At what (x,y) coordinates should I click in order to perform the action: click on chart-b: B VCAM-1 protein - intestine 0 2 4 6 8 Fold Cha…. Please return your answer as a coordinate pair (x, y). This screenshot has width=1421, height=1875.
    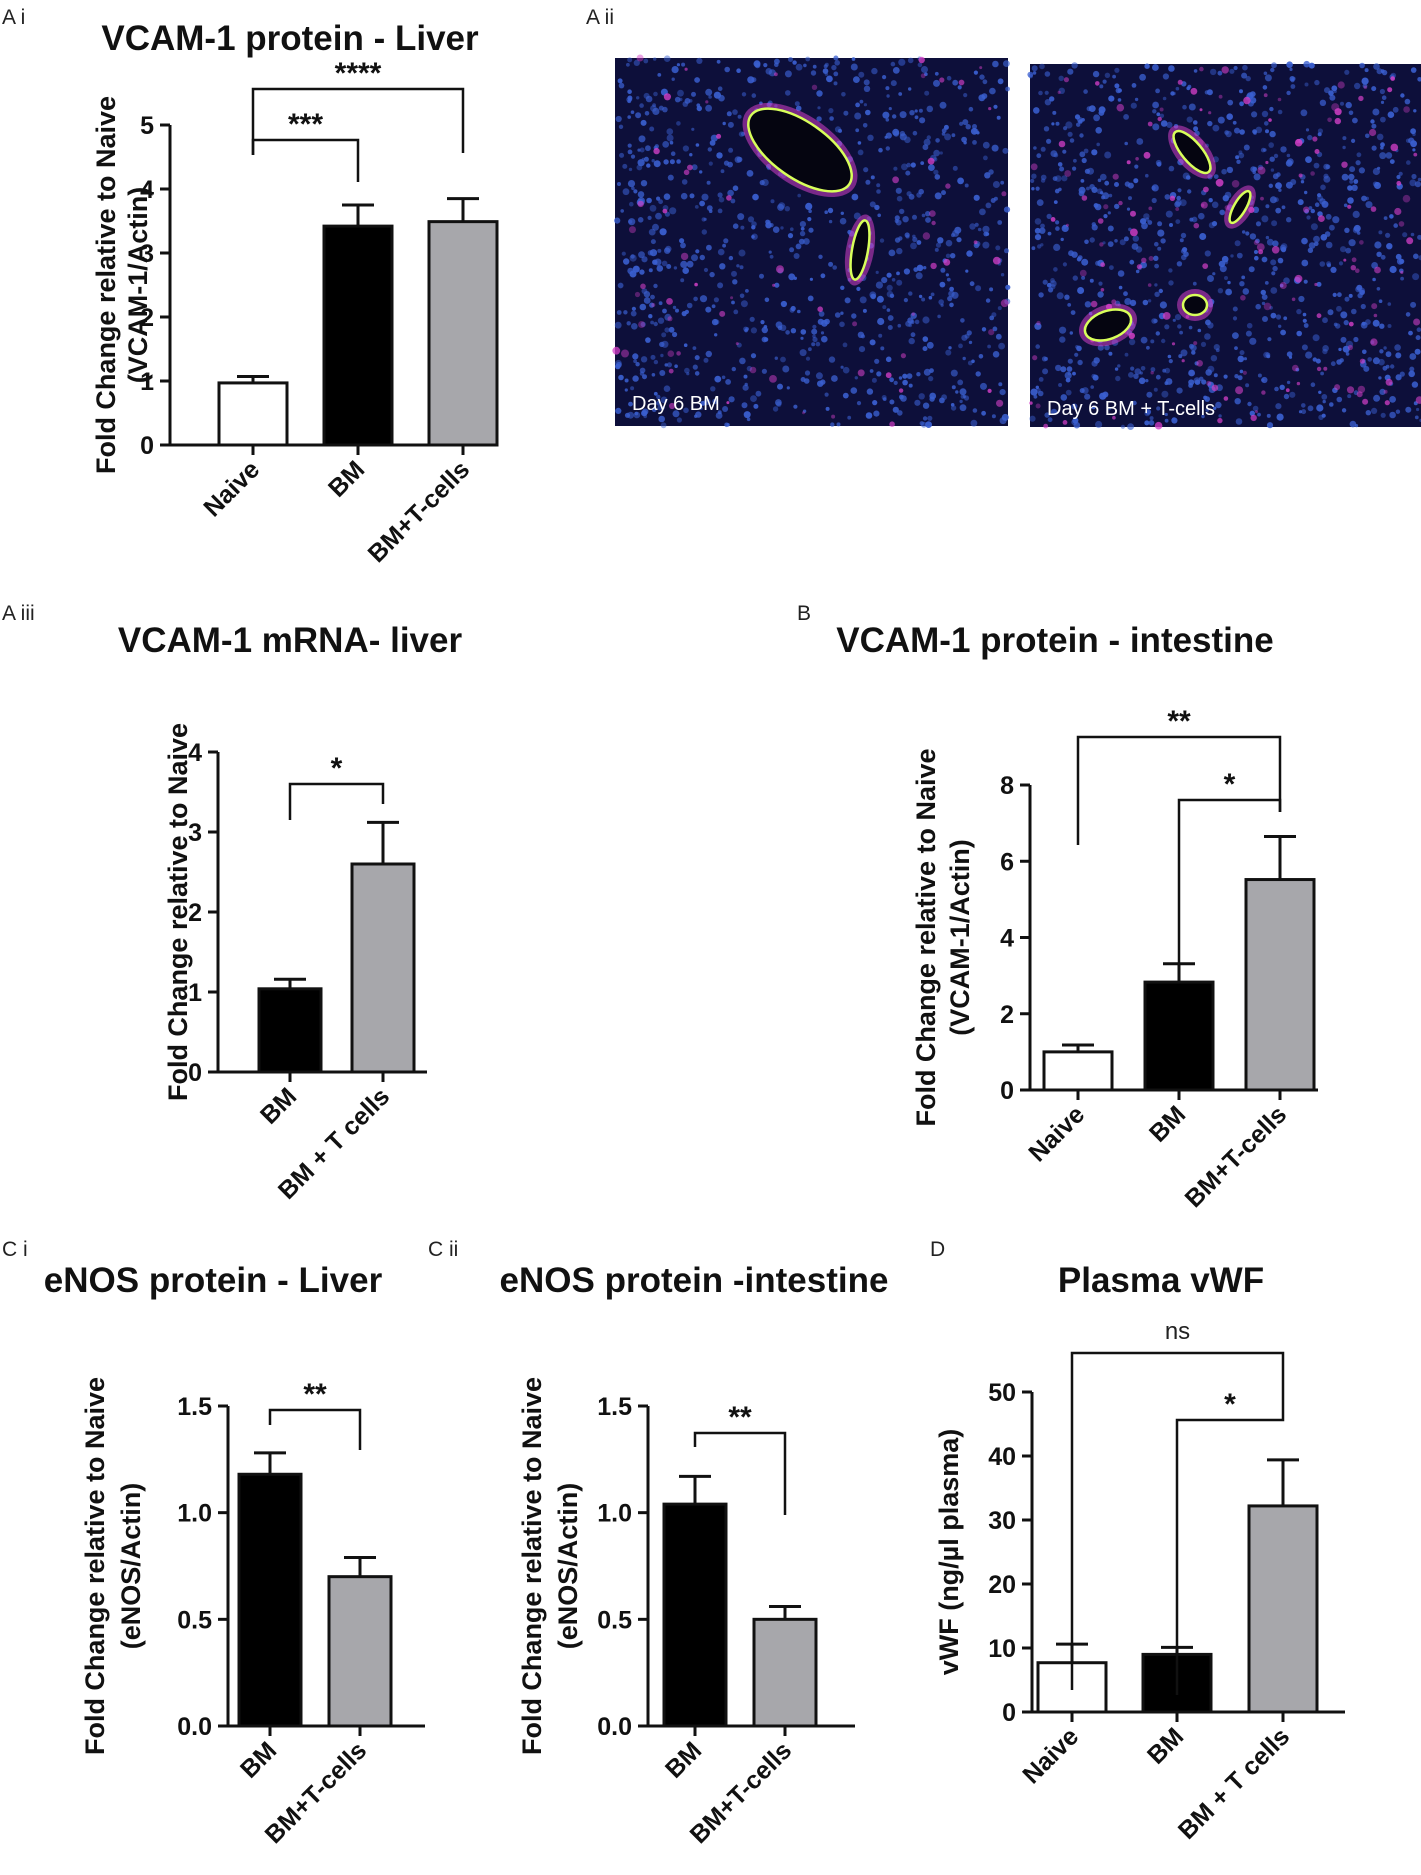
    Looking at the image, I should click on (1057, 907).